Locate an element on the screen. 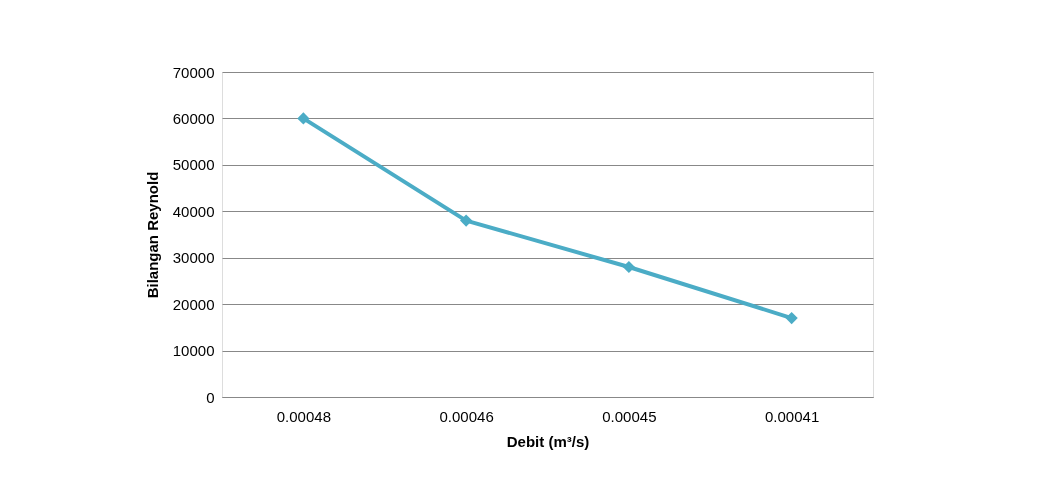 The height and width of the screenshot is (499, 1051). y-axis-title: Bilangan Reynold is located at coordinates (152, 235).